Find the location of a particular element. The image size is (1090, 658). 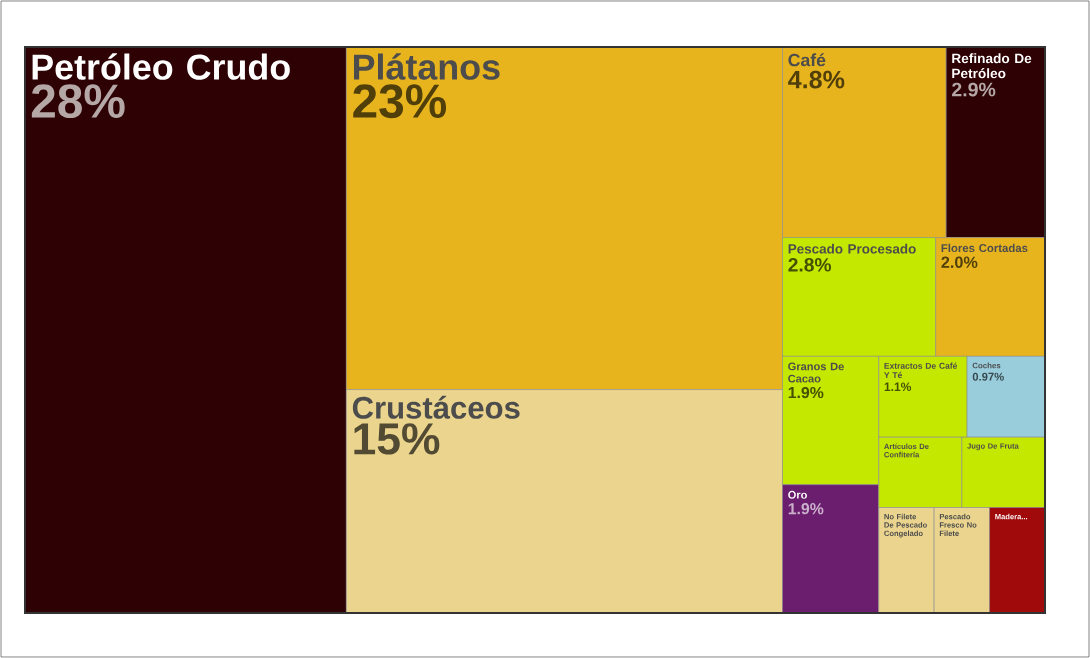

category-label: Crustáceos is located at coordinates (436, 407).